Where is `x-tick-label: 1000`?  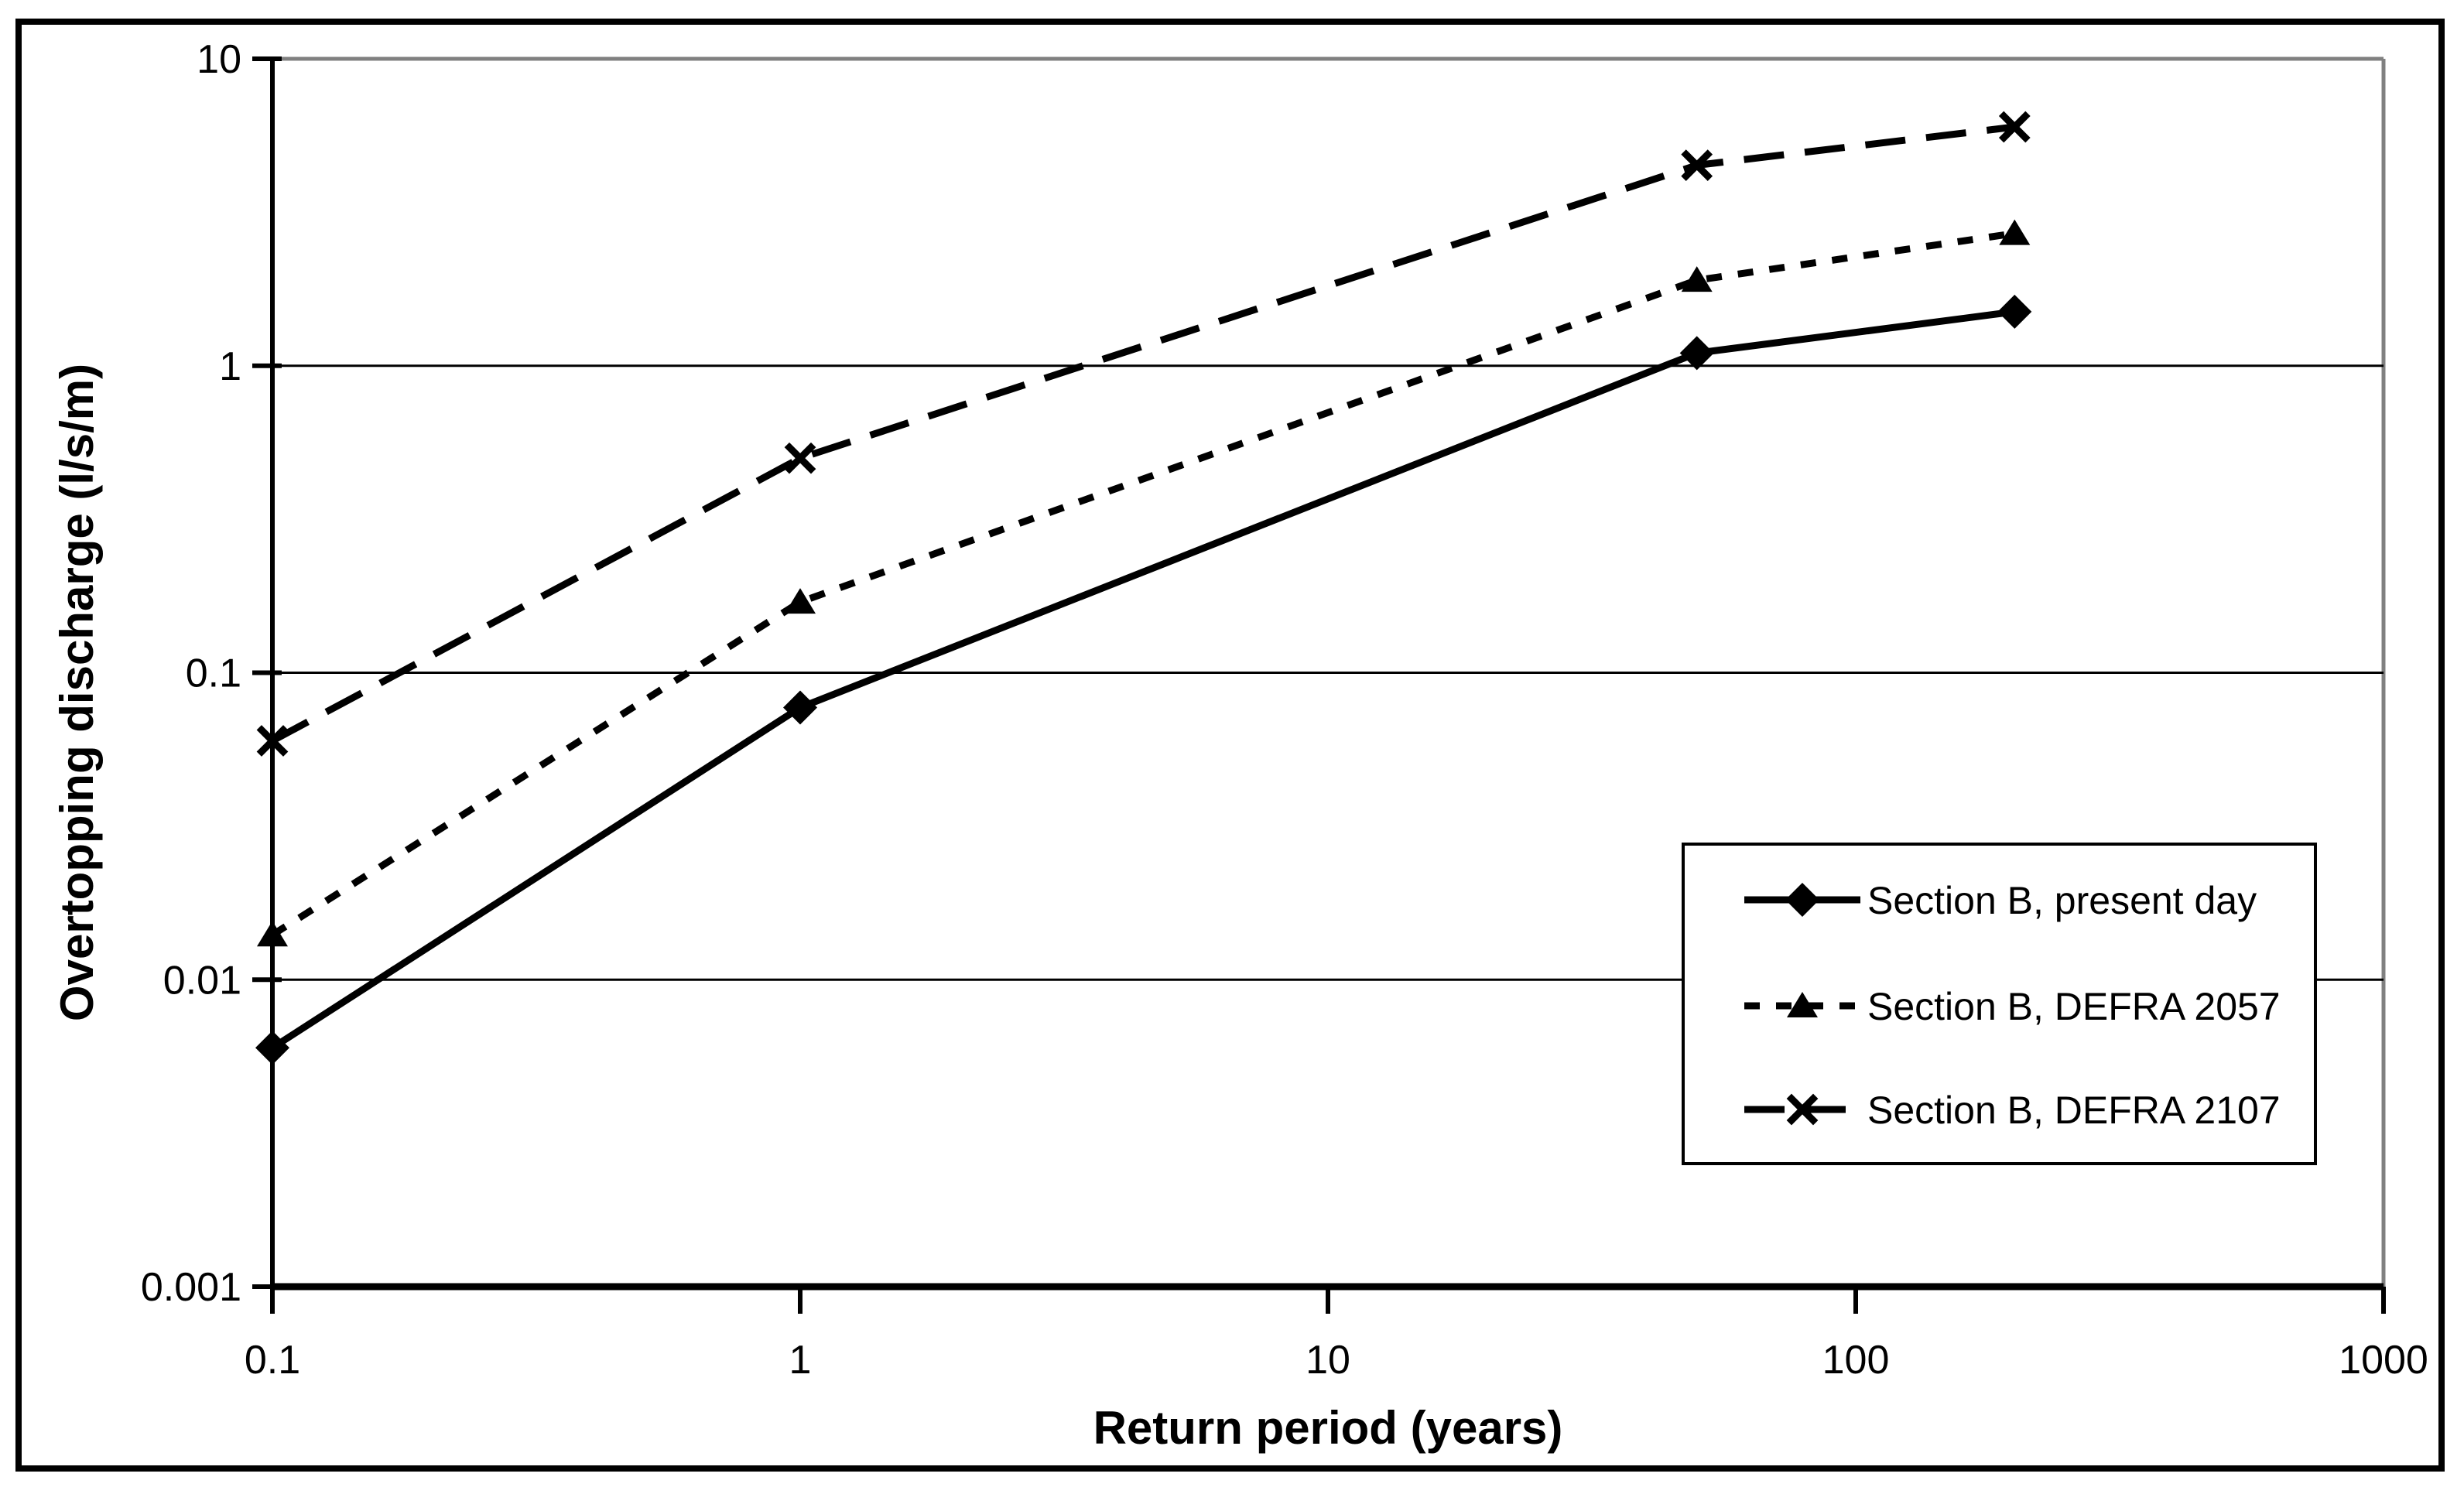
x-tick-label: 1000 is located at coordinates (2383, 1360).